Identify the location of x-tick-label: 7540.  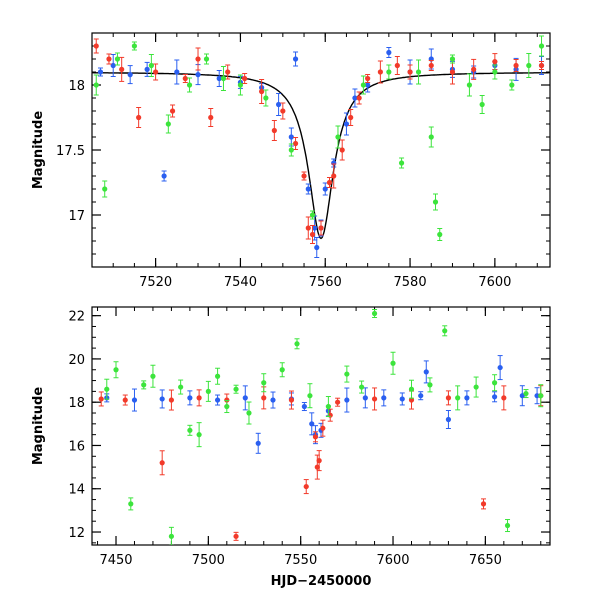
(240, 282).